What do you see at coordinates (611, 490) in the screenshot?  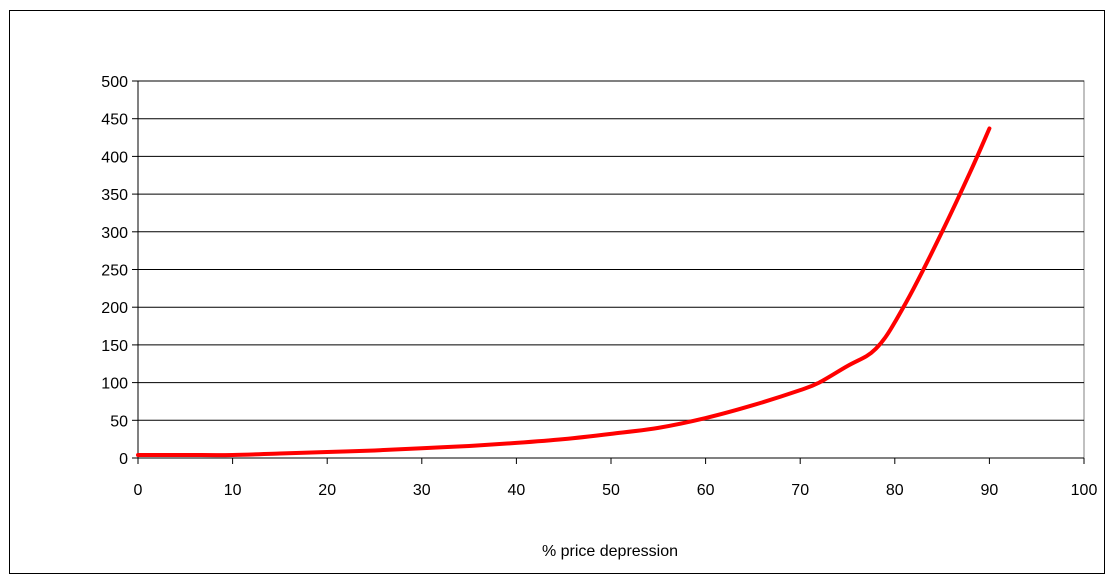 I see `x-tick-label-50: 50` at bounding box center [611, 490].